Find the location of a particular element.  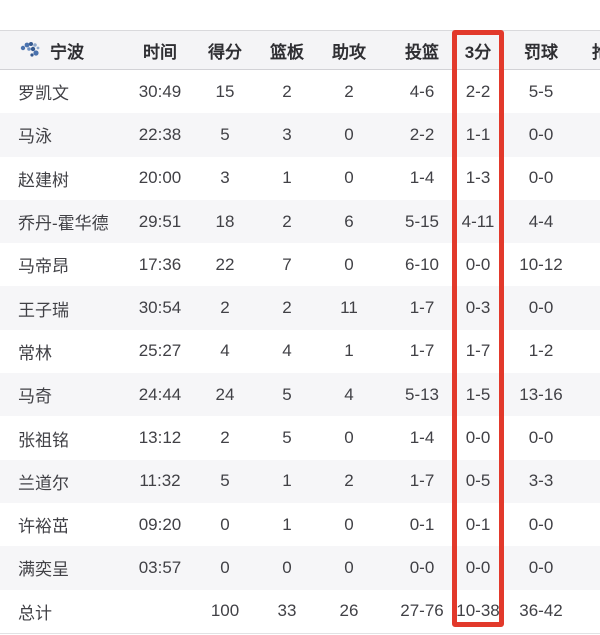

team-name: 宁波 is located at coordinates (67, 52).